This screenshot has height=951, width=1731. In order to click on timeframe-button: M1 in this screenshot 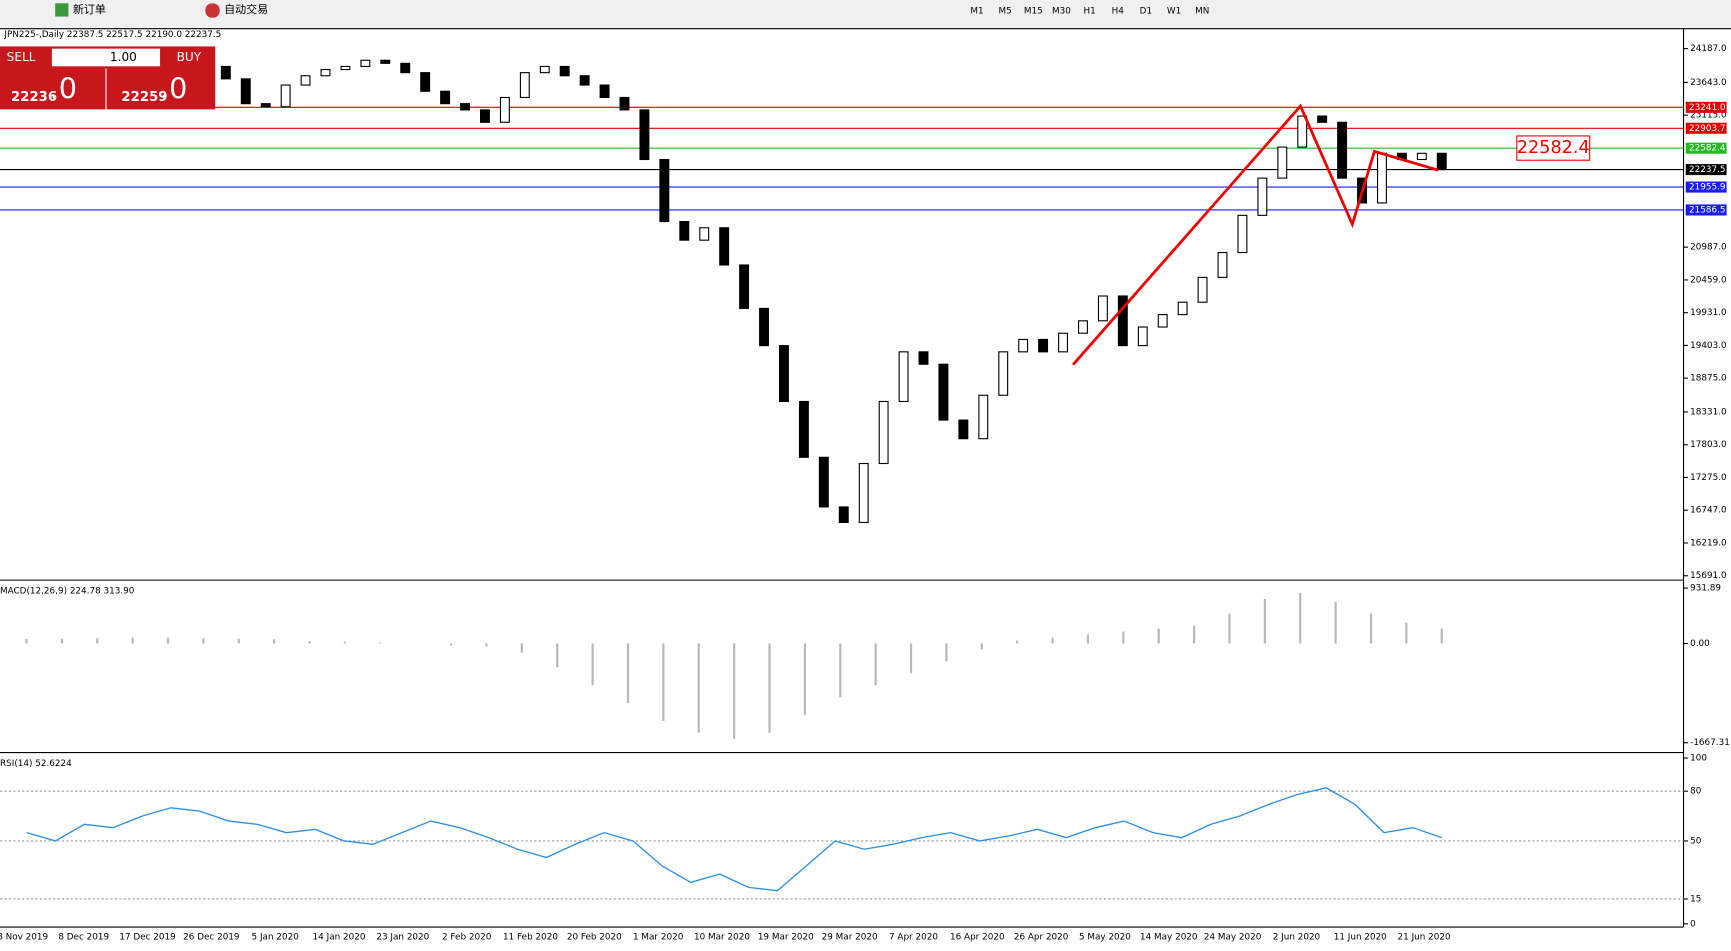, I will do `click(976, 12)`.